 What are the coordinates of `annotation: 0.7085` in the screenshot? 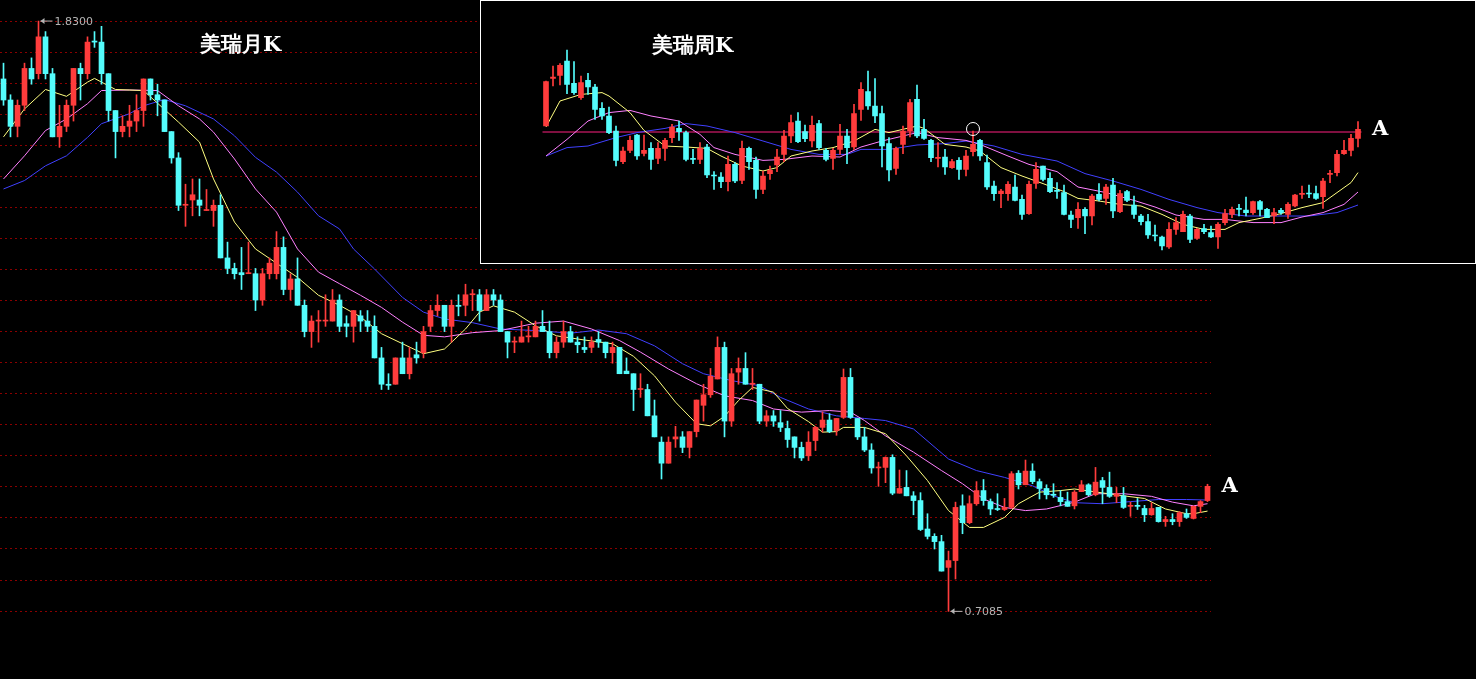 It's located at (983, 612).